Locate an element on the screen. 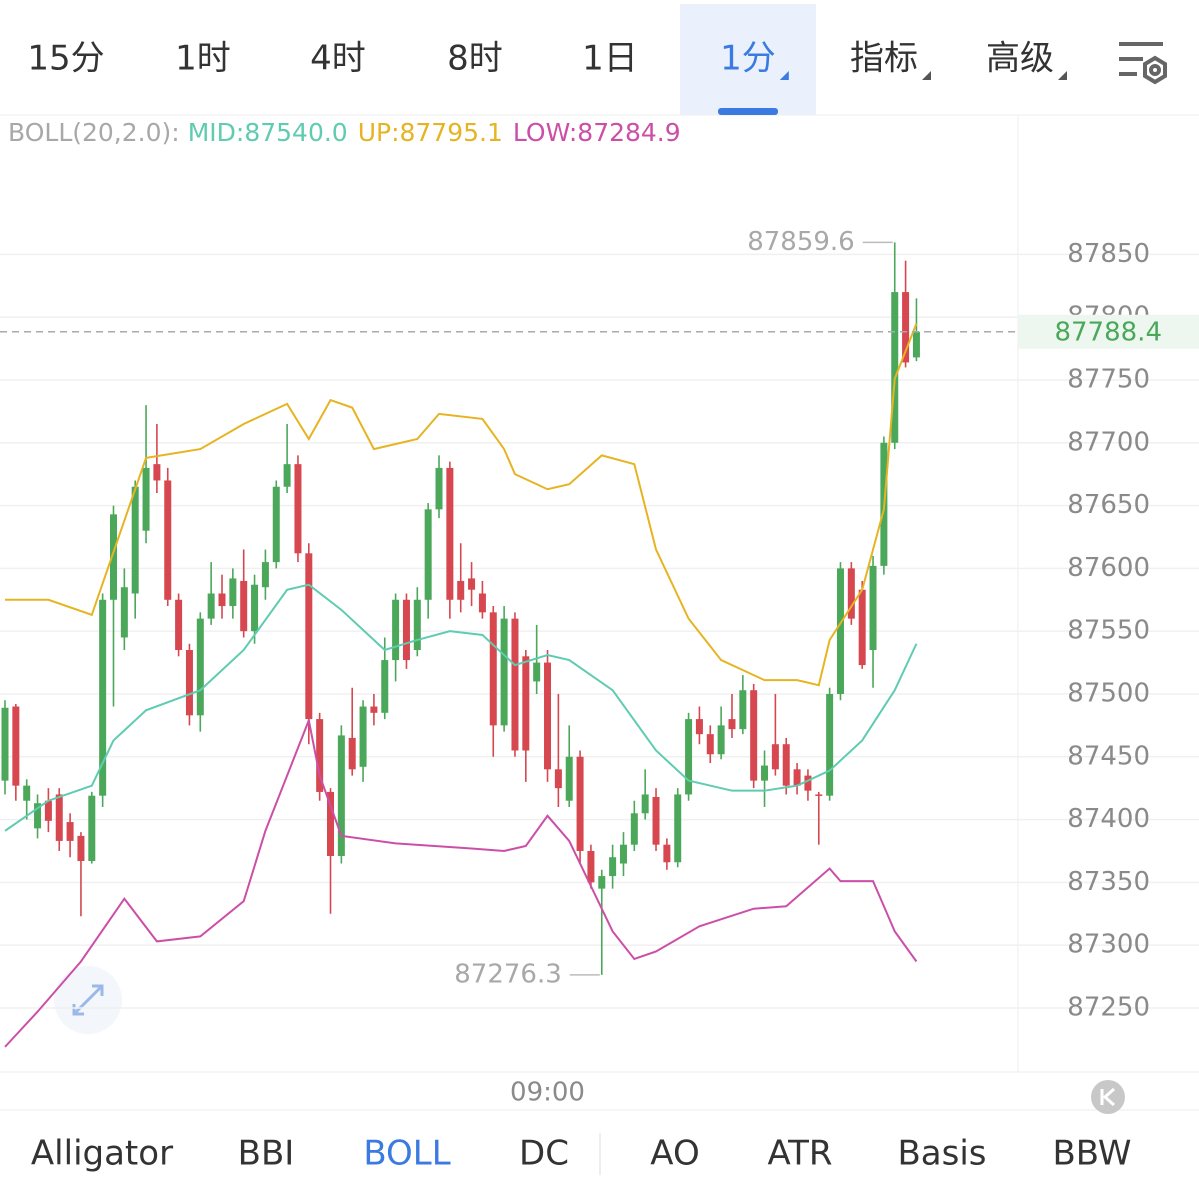  time-tab: 15分 is located at coordinates (65, 59).